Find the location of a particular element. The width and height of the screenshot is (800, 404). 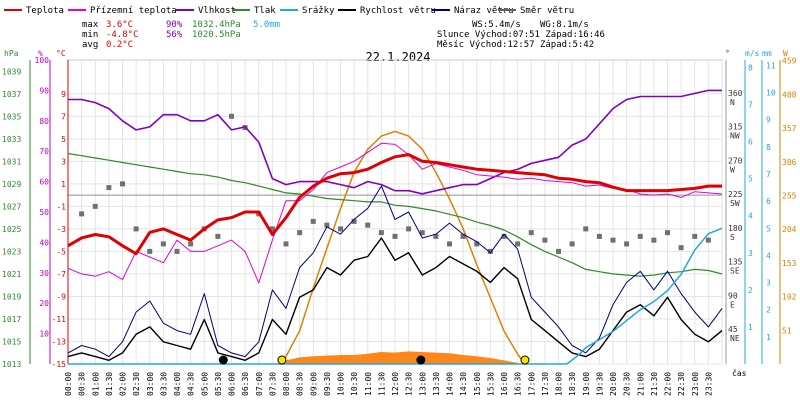

x-tick-4: 02:00 is located at coordinates (123, 384).